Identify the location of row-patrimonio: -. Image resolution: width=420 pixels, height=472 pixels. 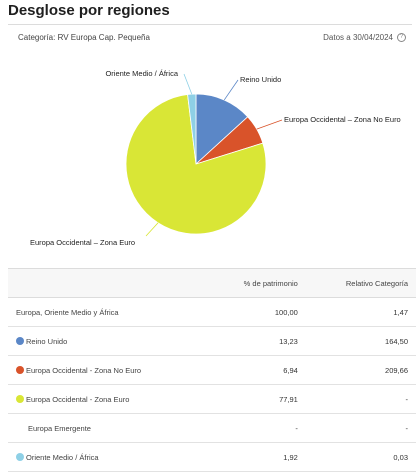
(256, 428).